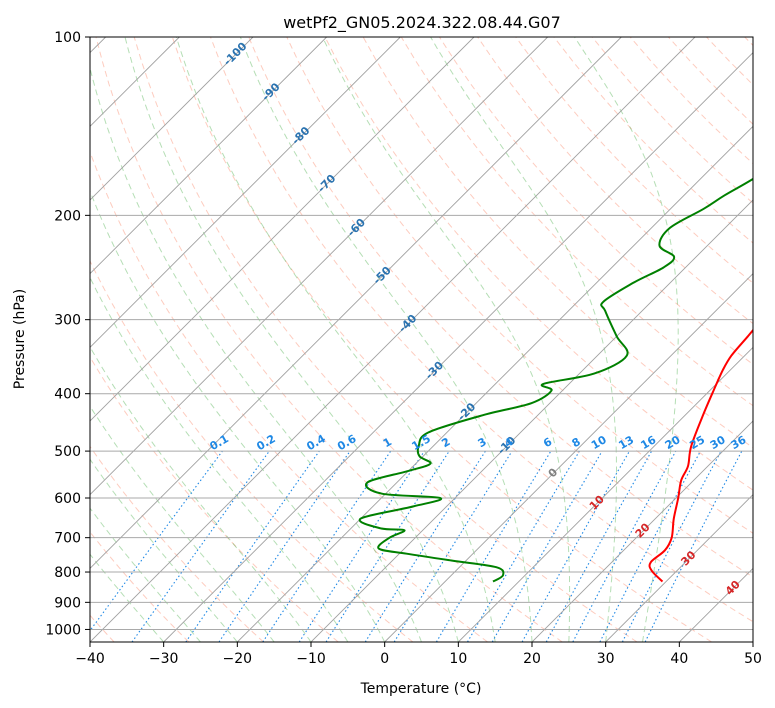 The height and width of the screenshot is (708, 775). I want to click on x-tick-label: 30, so click(606, 659).